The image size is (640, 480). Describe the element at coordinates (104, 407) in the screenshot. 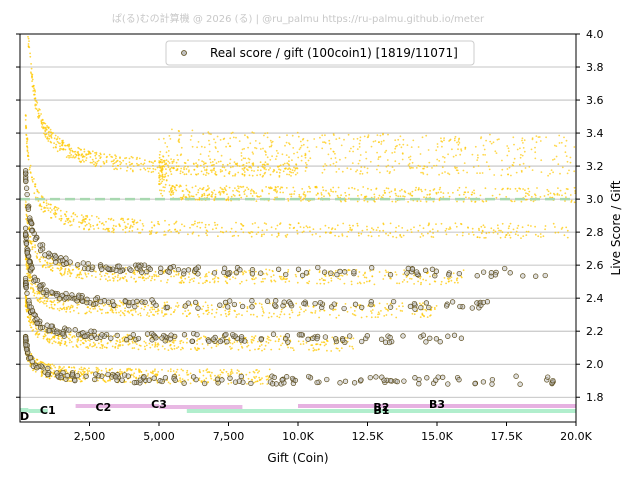

I see `band-label-c2: C2` at that location.